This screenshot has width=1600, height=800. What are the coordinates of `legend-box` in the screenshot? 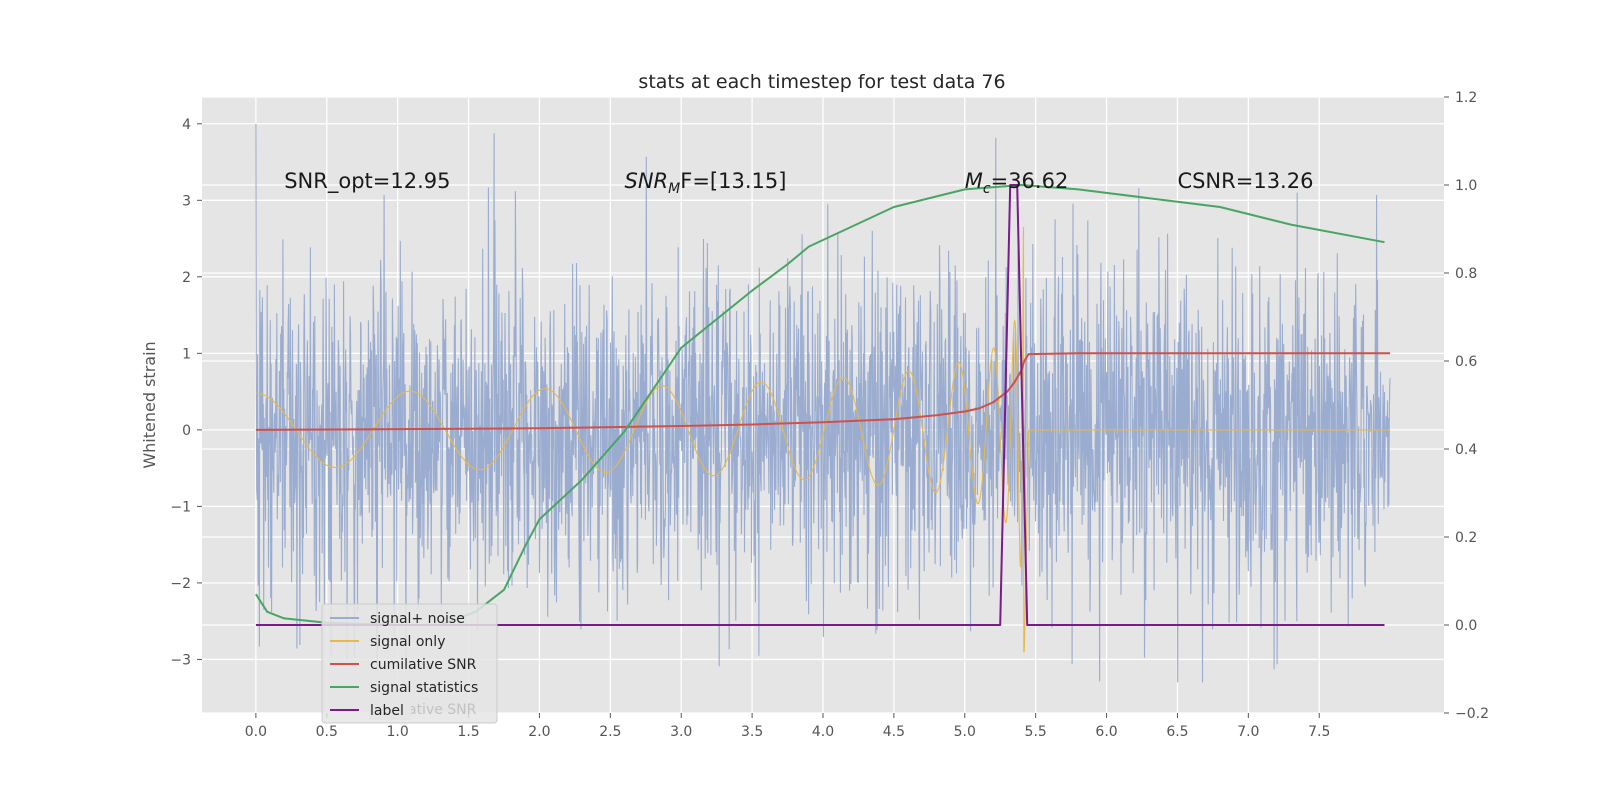 It's located at (409, 663).